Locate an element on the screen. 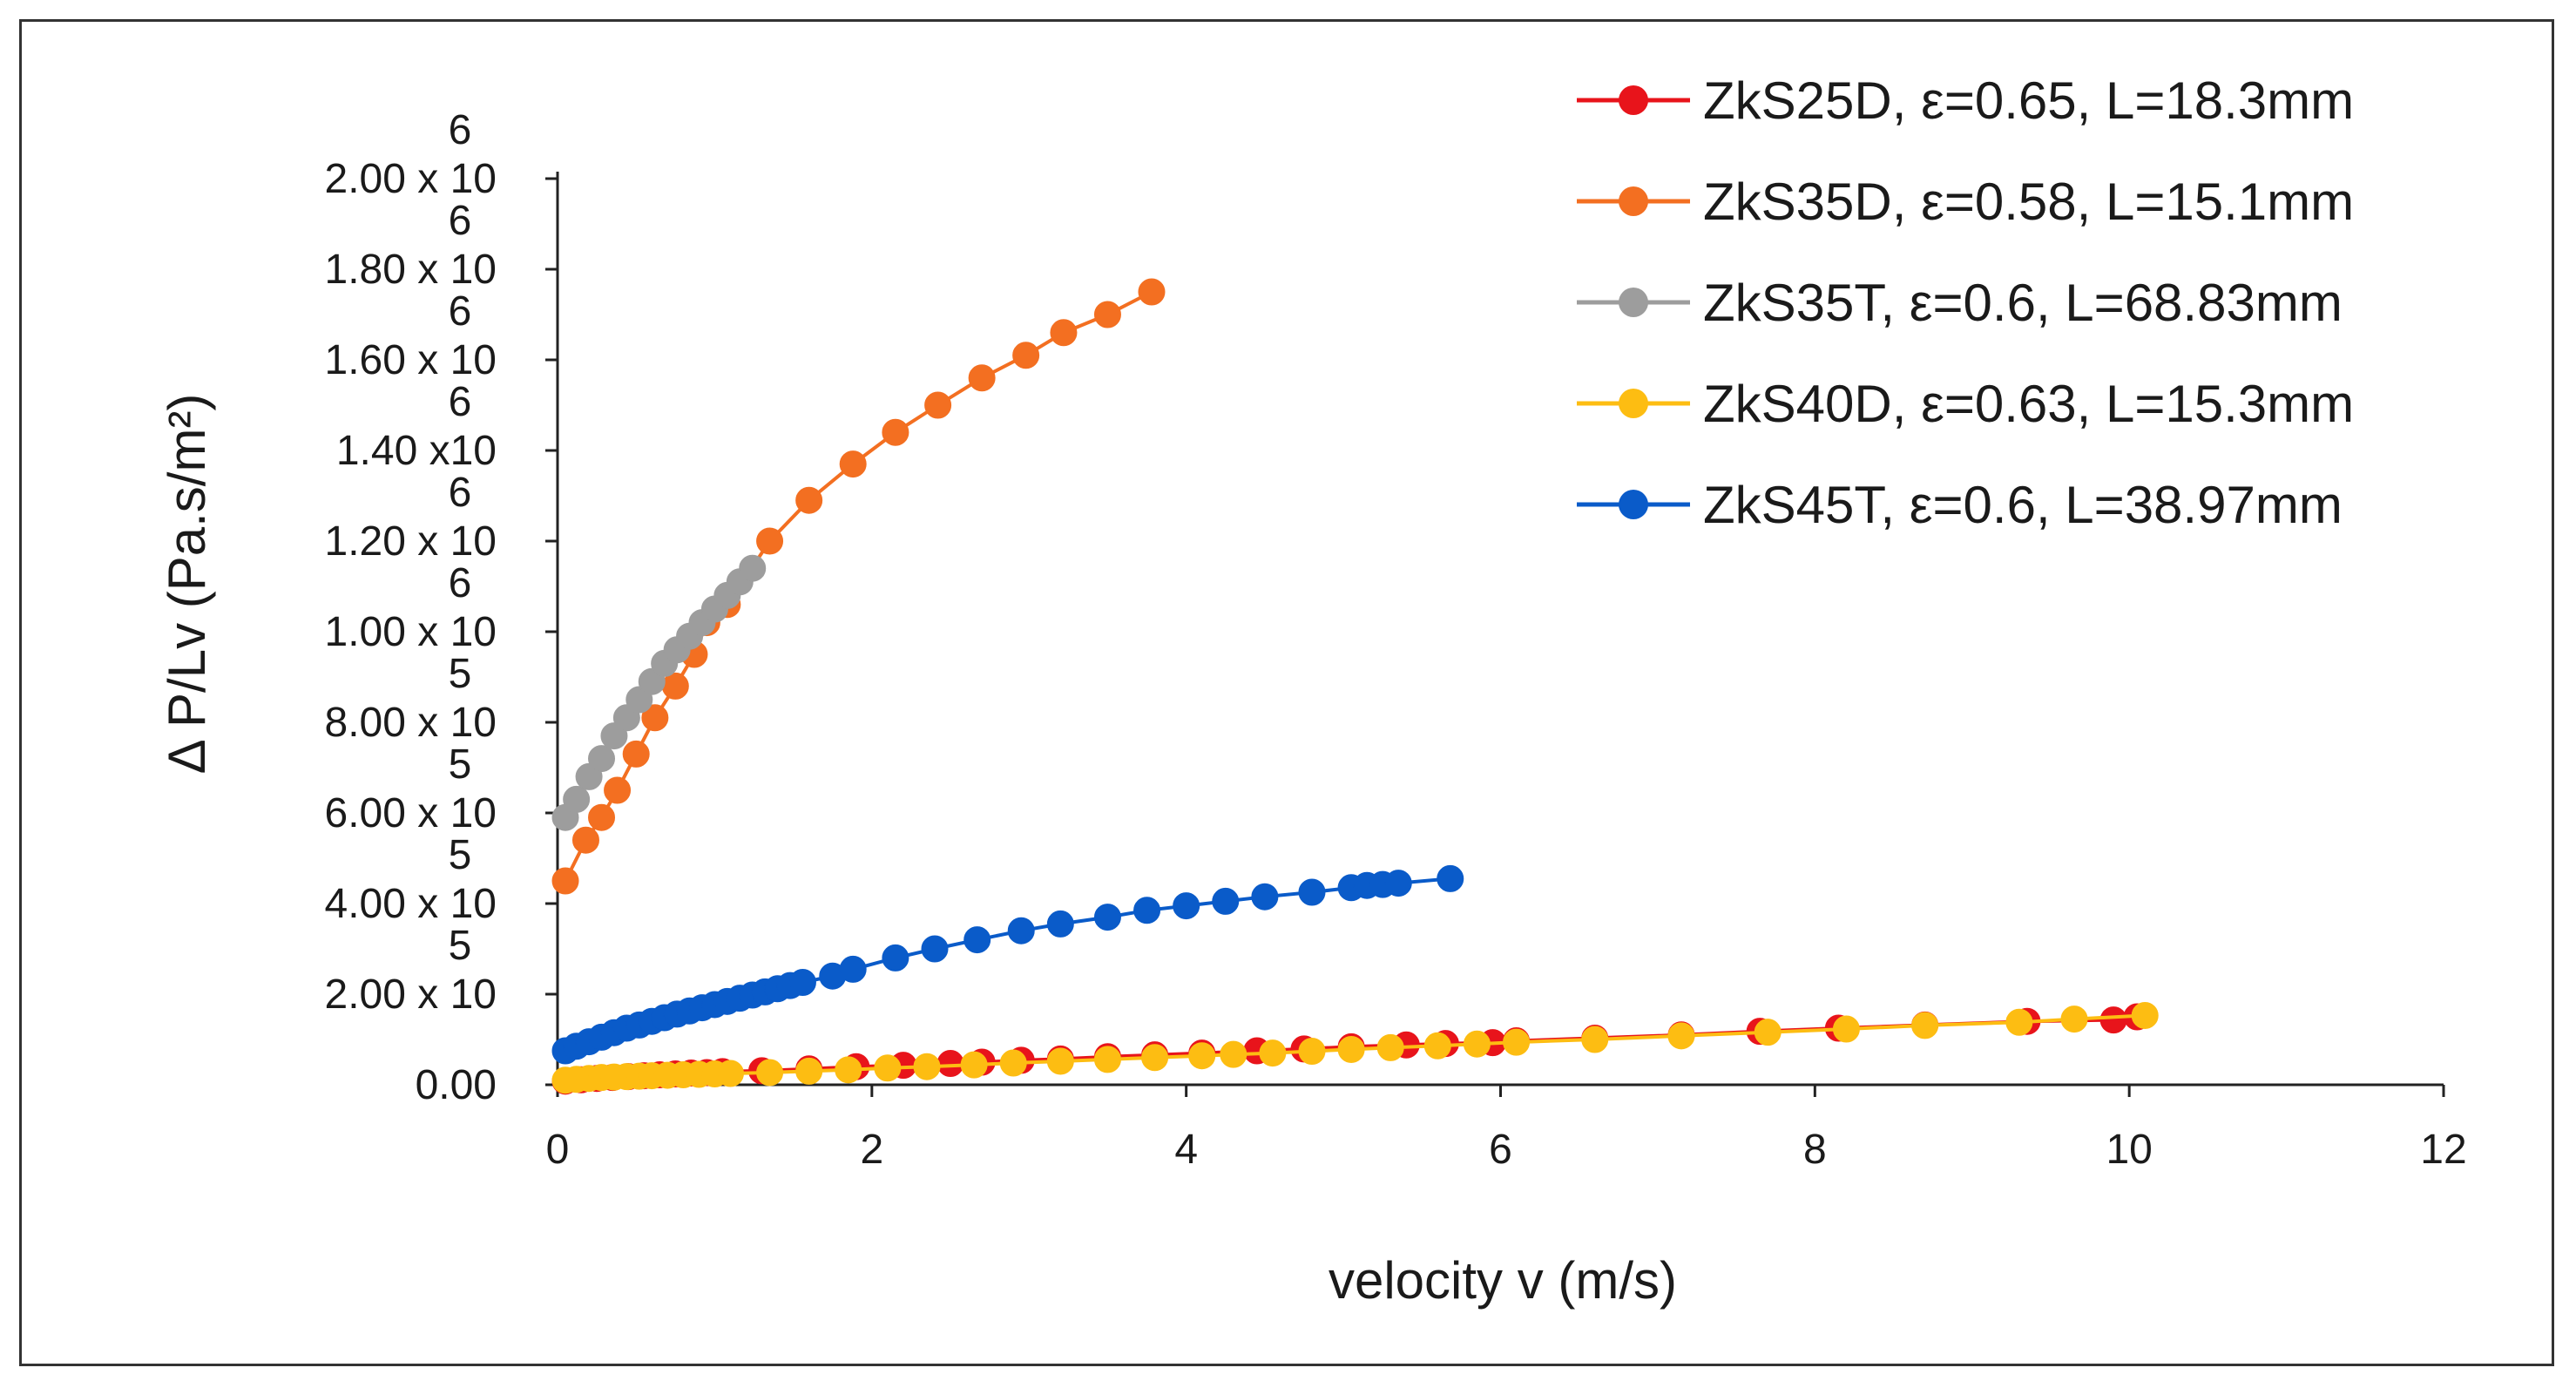 Image resolution: width=2576 pixels, height=1388 pixels. legend-label: ZkS35T, ε=0.6, L=68.83mm is located at coordinates (2023, 303).